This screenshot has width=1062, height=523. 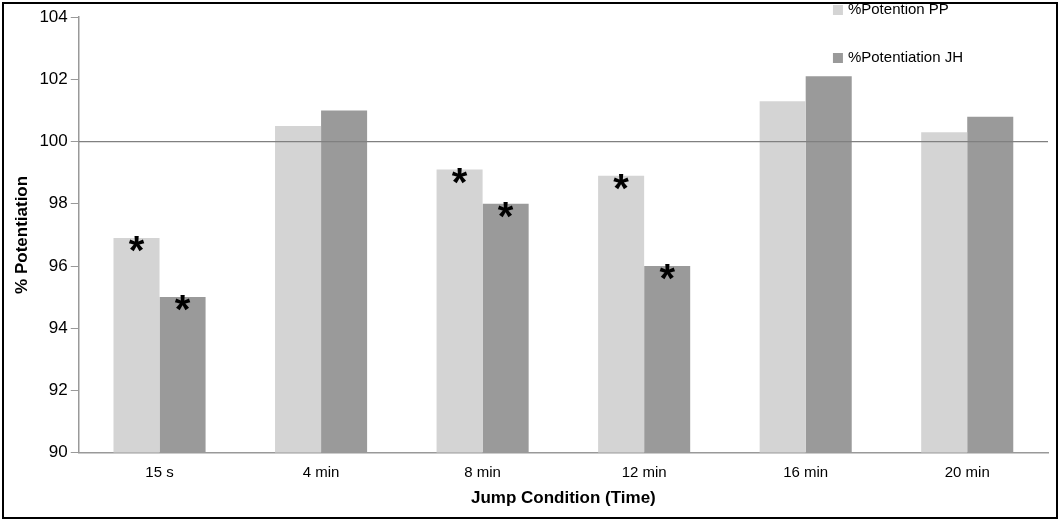 What do you see at coordinates (21, 234) in the screenshot?
I see `y-axis-title: % Potentiation` at bounding box center [21, 234].